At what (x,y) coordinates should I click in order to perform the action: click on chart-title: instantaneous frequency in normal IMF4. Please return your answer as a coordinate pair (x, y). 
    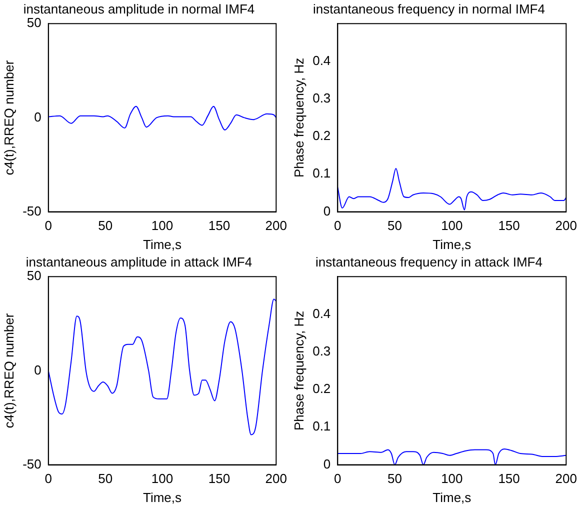
    Looking at the image, I should click on (429, 8).